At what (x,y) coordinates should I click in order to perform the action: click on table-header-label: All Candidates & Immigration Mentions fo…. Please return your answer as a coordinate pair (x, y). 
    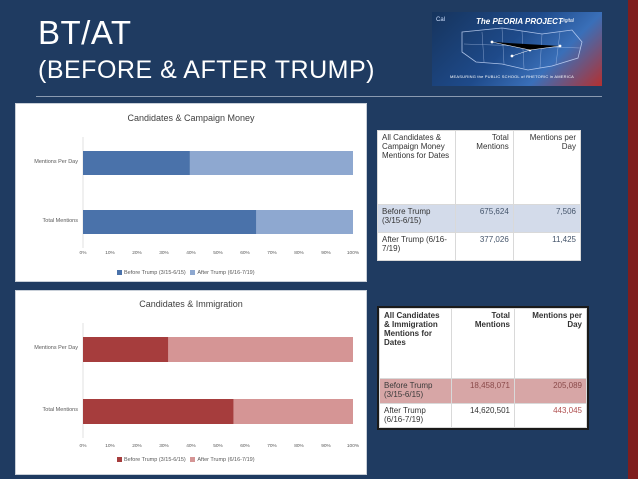
    Looking at the image, I should click on (415, 343).